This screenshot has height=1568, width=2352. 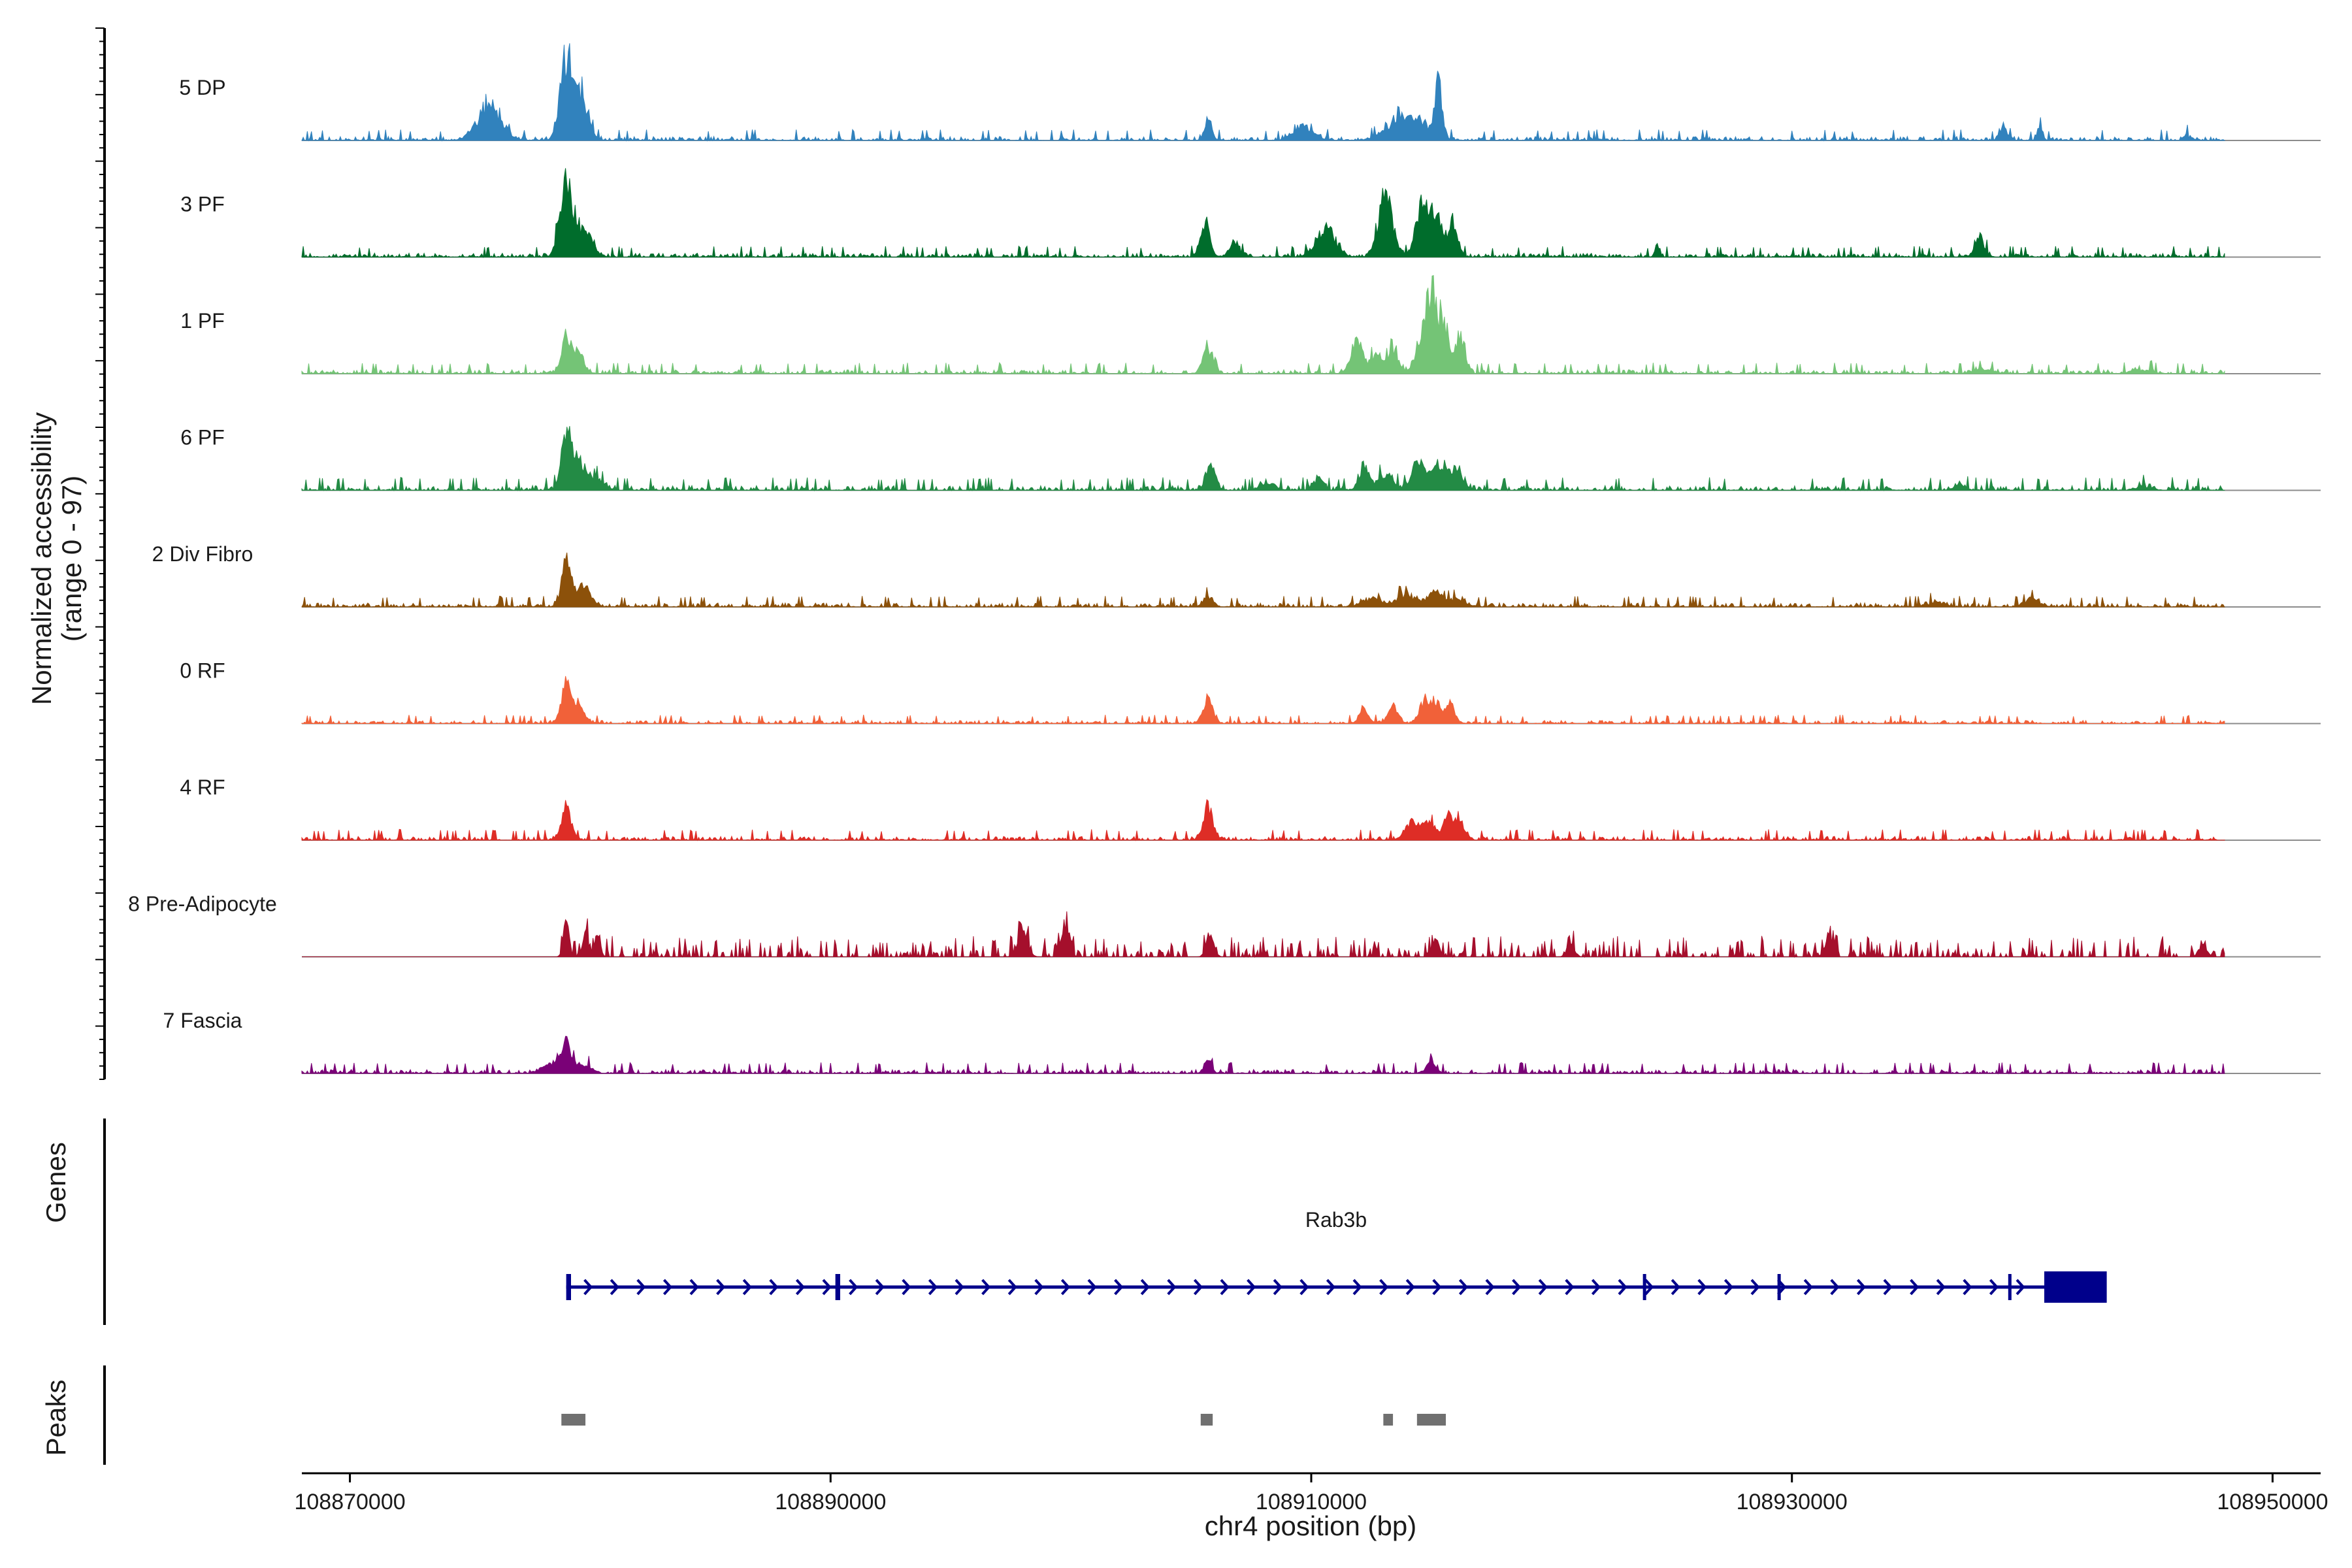 What do you see at coordinates (1792, 1502) in the screenshot?
I see `x-tick-label: 108930000` at bounding box center [1792, 1502].